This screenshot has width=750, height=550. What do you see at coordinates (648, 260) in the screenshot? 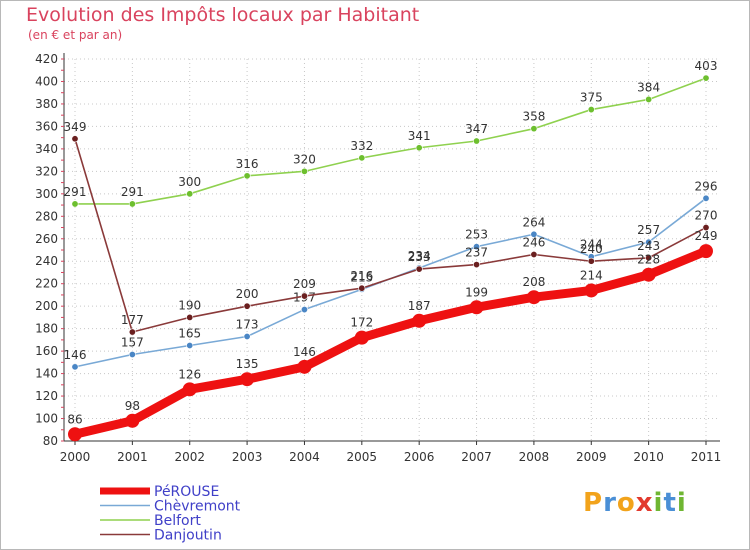
I see `data-label: 228` at bounding box center [648, 260].